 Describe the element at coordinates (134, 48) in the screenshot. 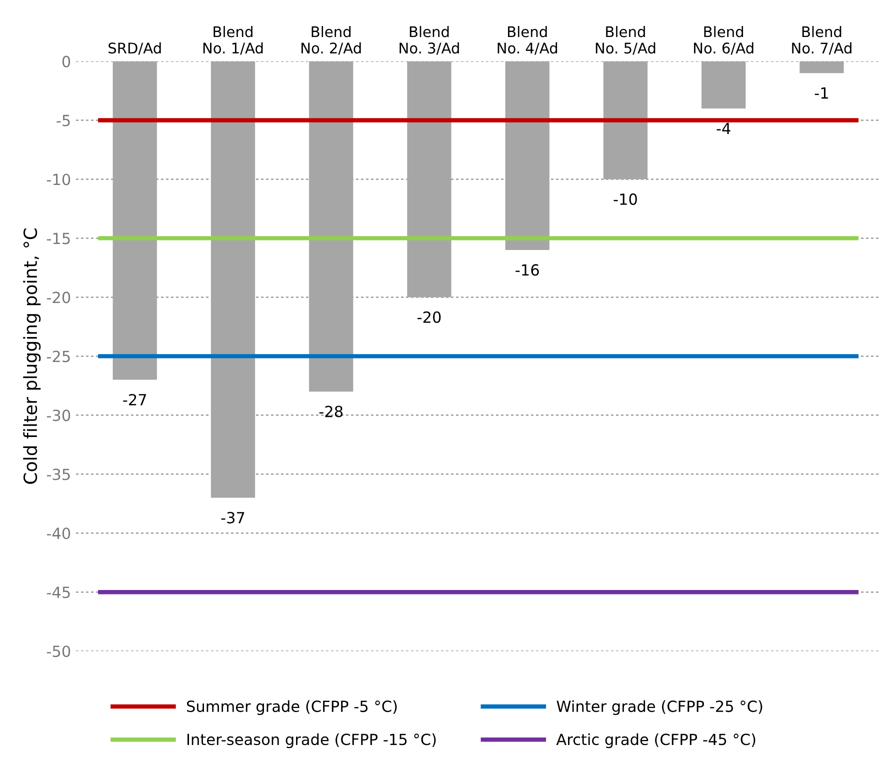

I see `x-tick-label: SRD/Ad` at that location.